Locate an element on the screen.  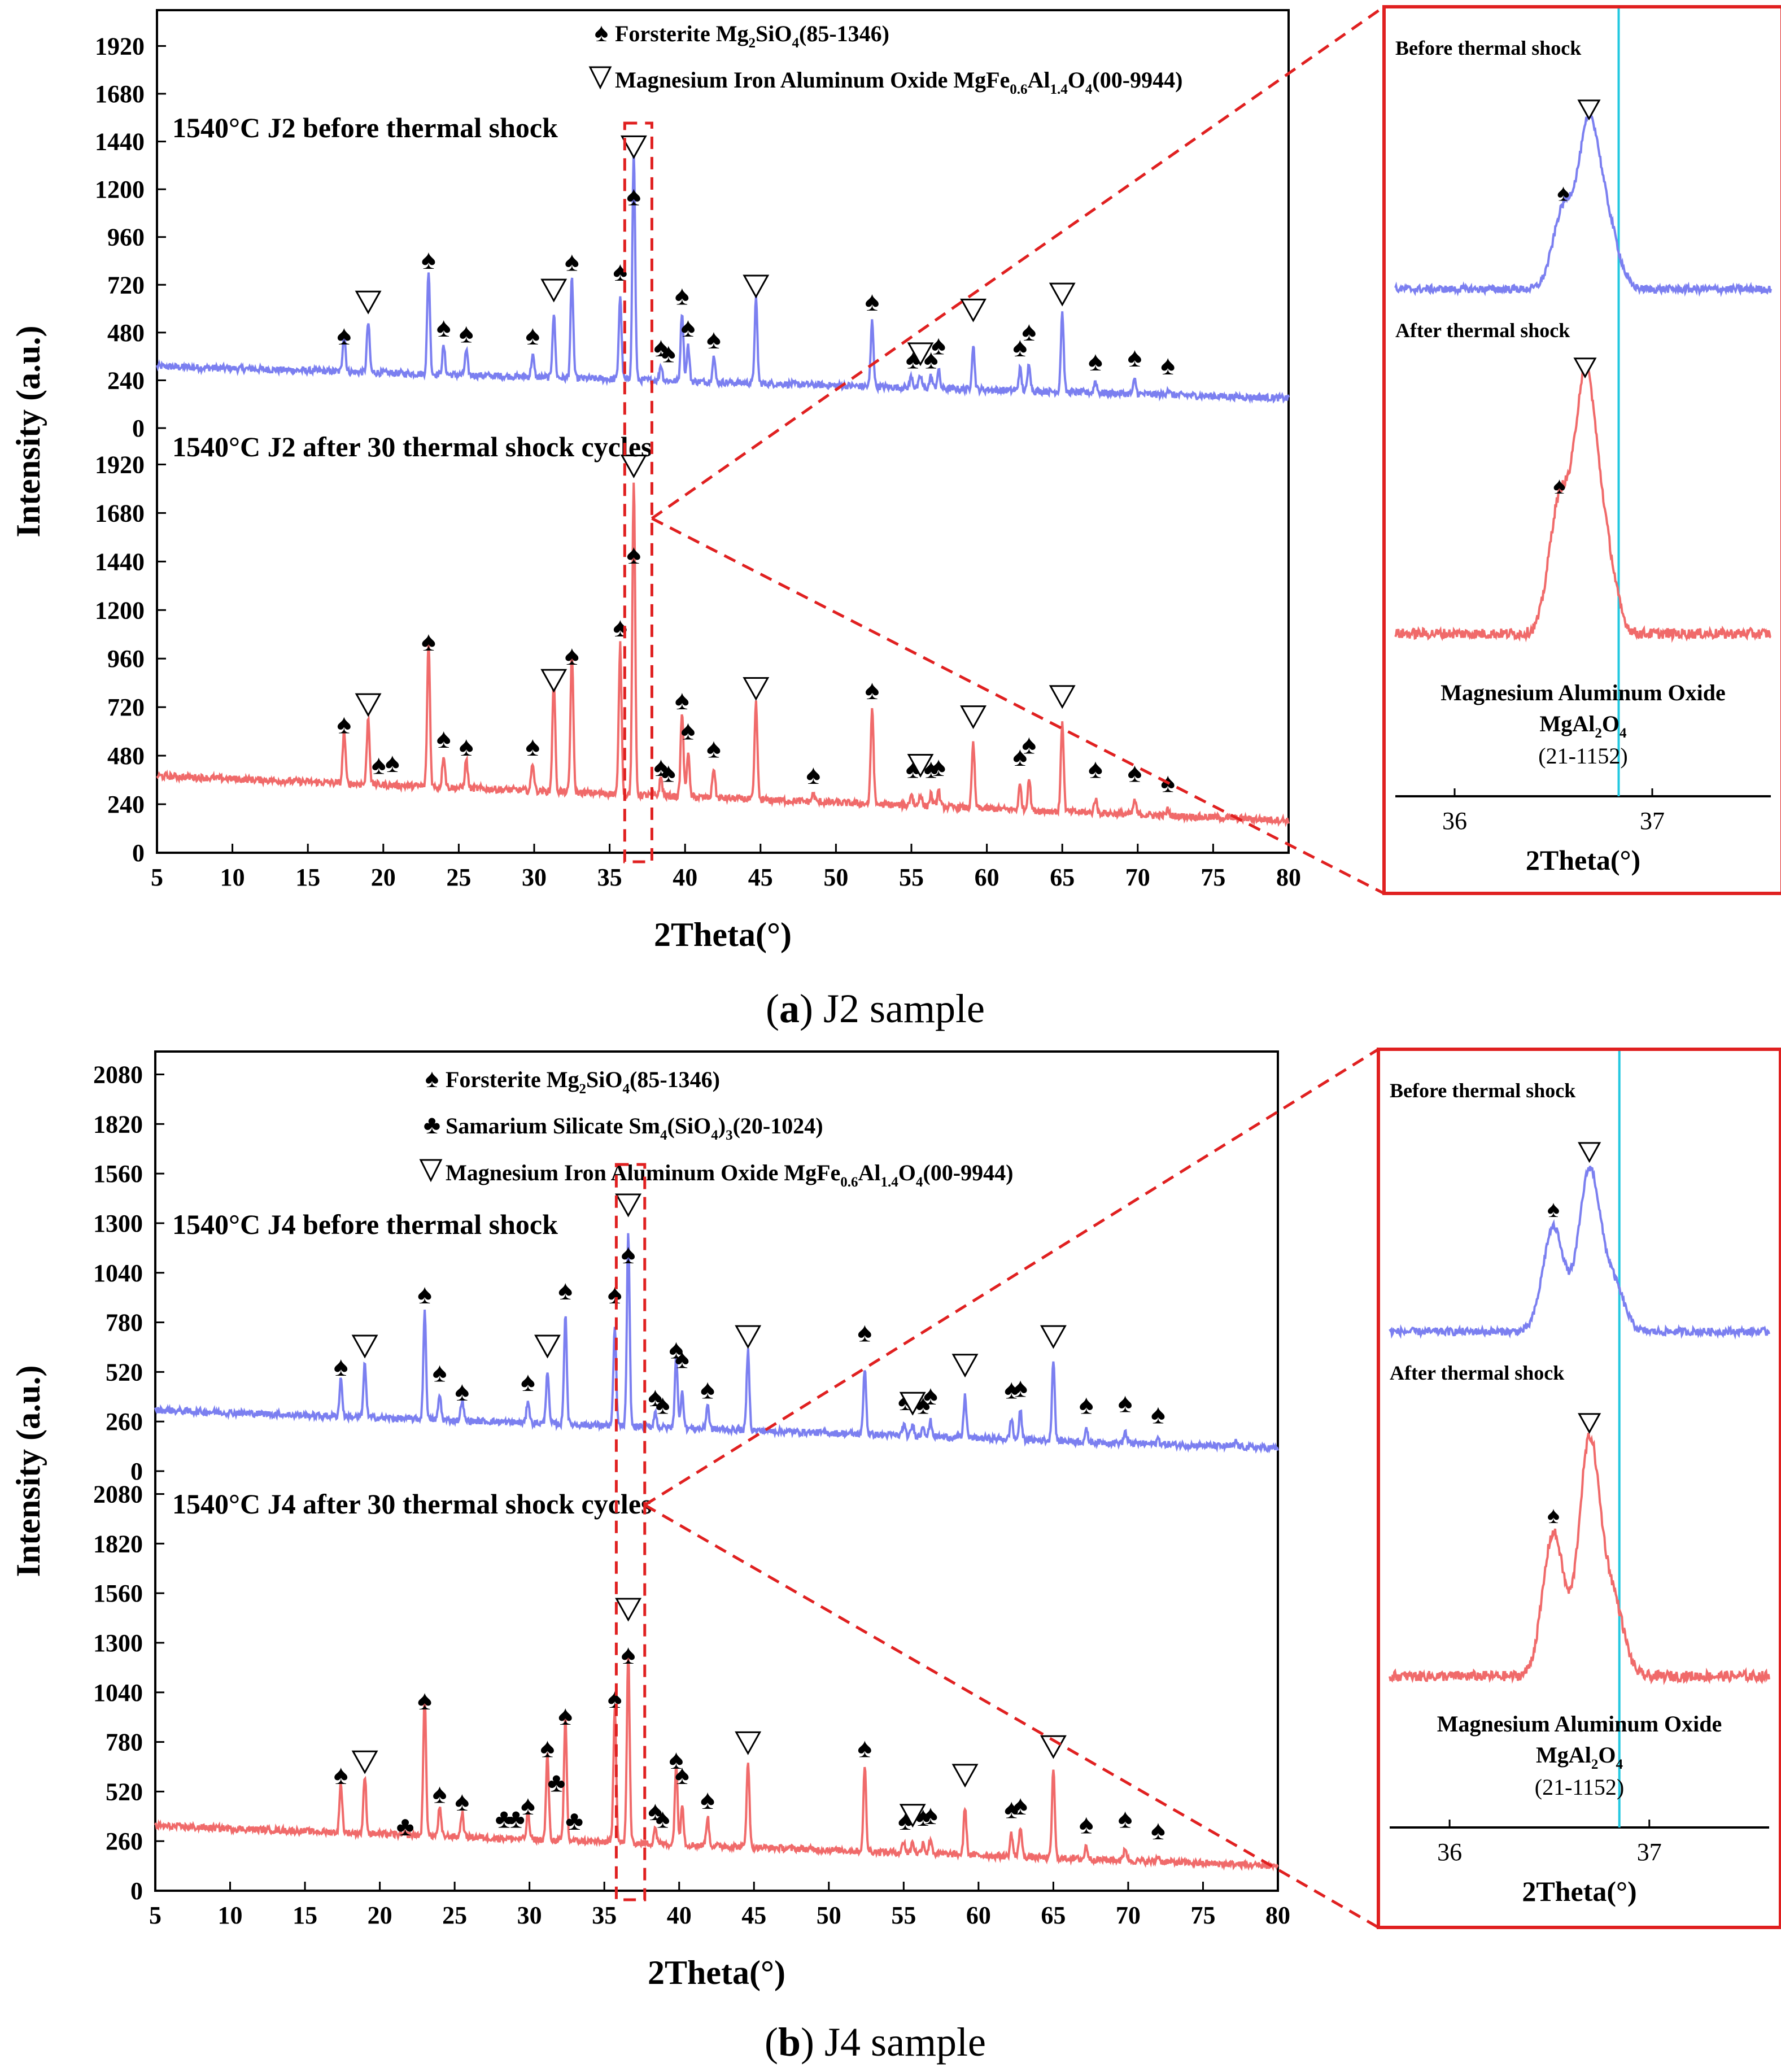
x-tick-label: 30 is located at coordinates (529, 1915).